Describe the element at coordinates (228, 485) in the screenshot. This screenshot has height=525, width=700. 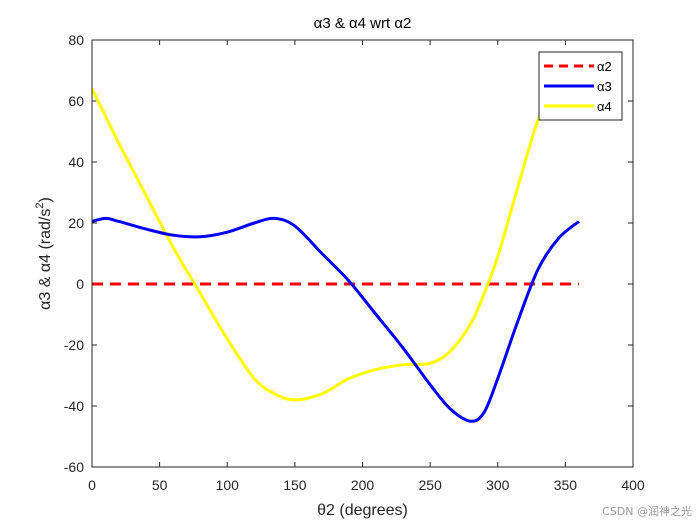
I see `x-tick-label: 100` at that location.